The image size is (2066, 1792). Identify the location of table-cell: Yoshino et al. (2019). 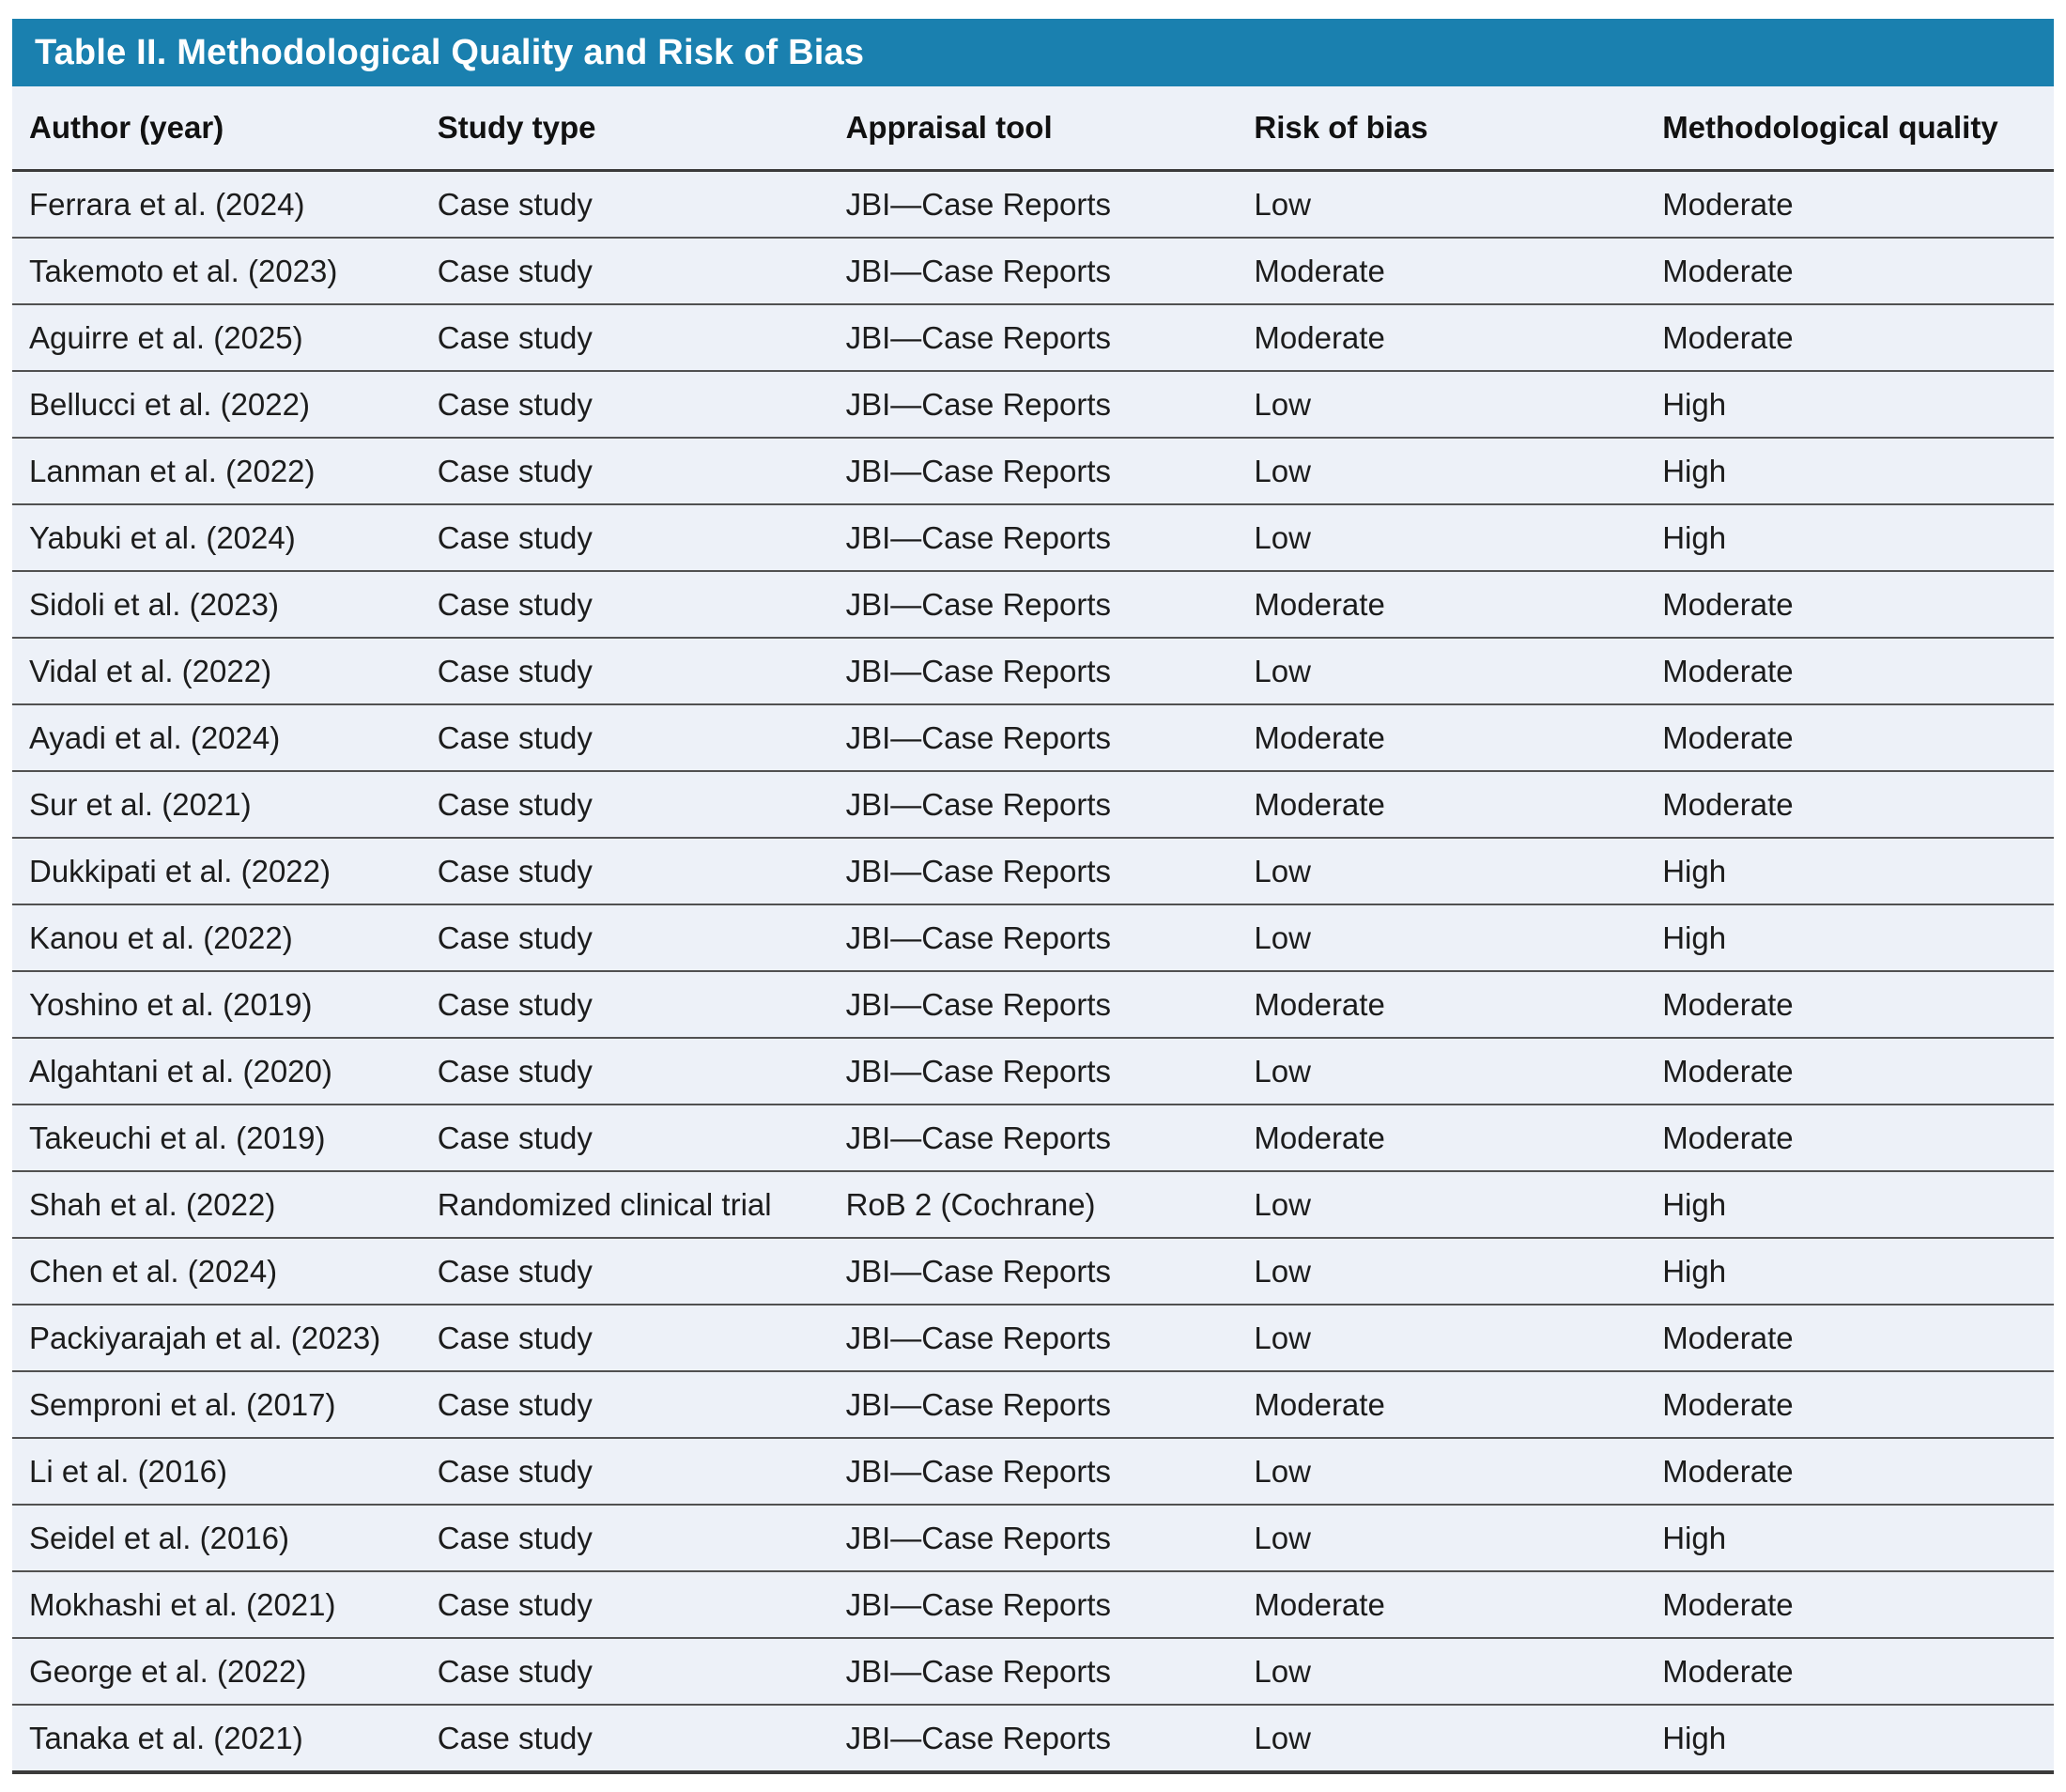
(216, 1005).